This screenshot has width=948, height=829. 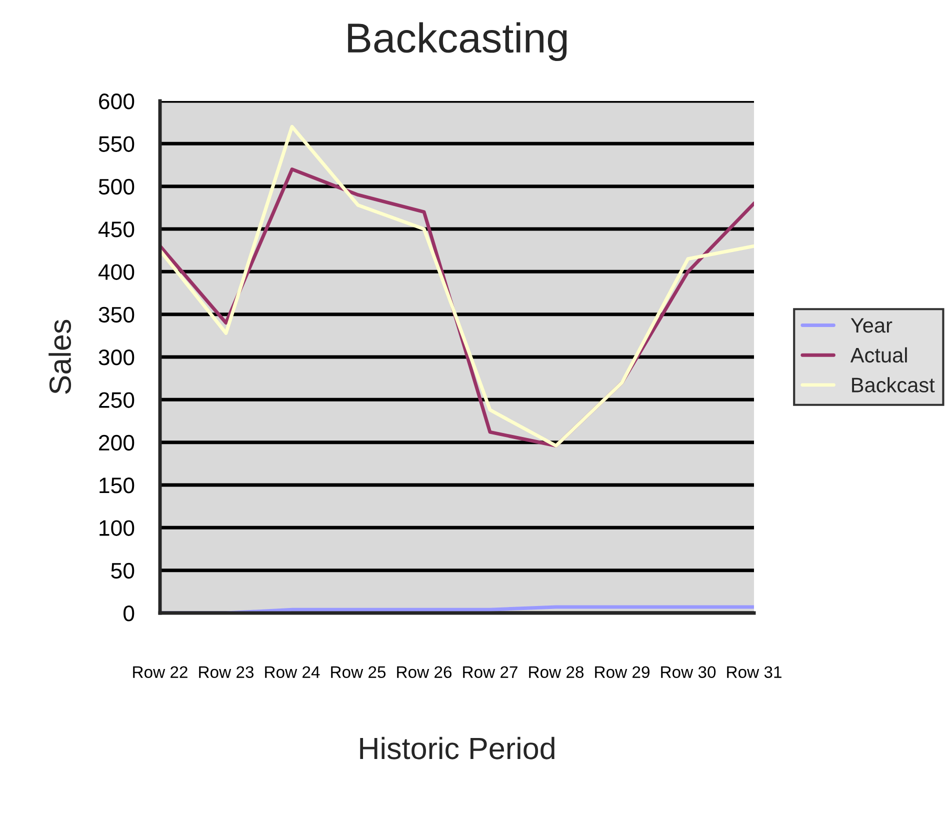 What do you see at coordinates (457, 42) in the screenshot?
I see `chart-title: Backcasting` at bounding box center [457, 42].